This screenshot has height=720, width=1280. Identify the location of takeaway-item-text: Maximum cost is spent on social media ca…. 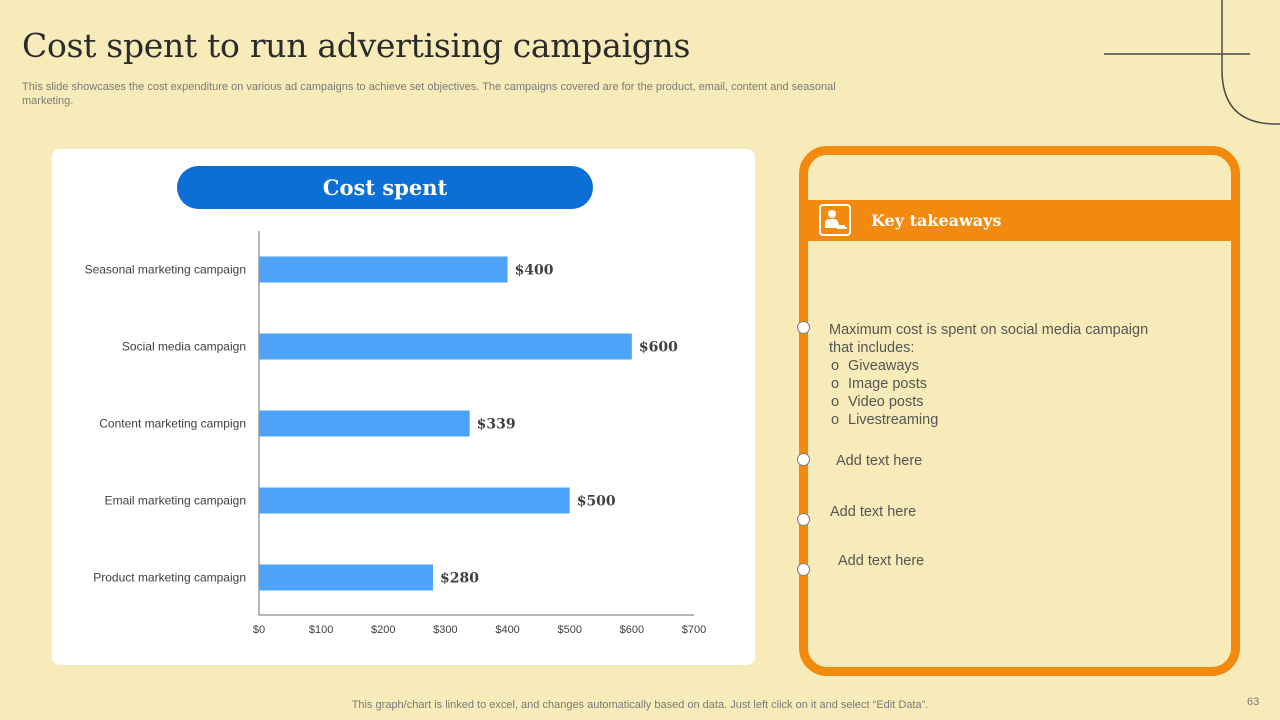
(989, 339).